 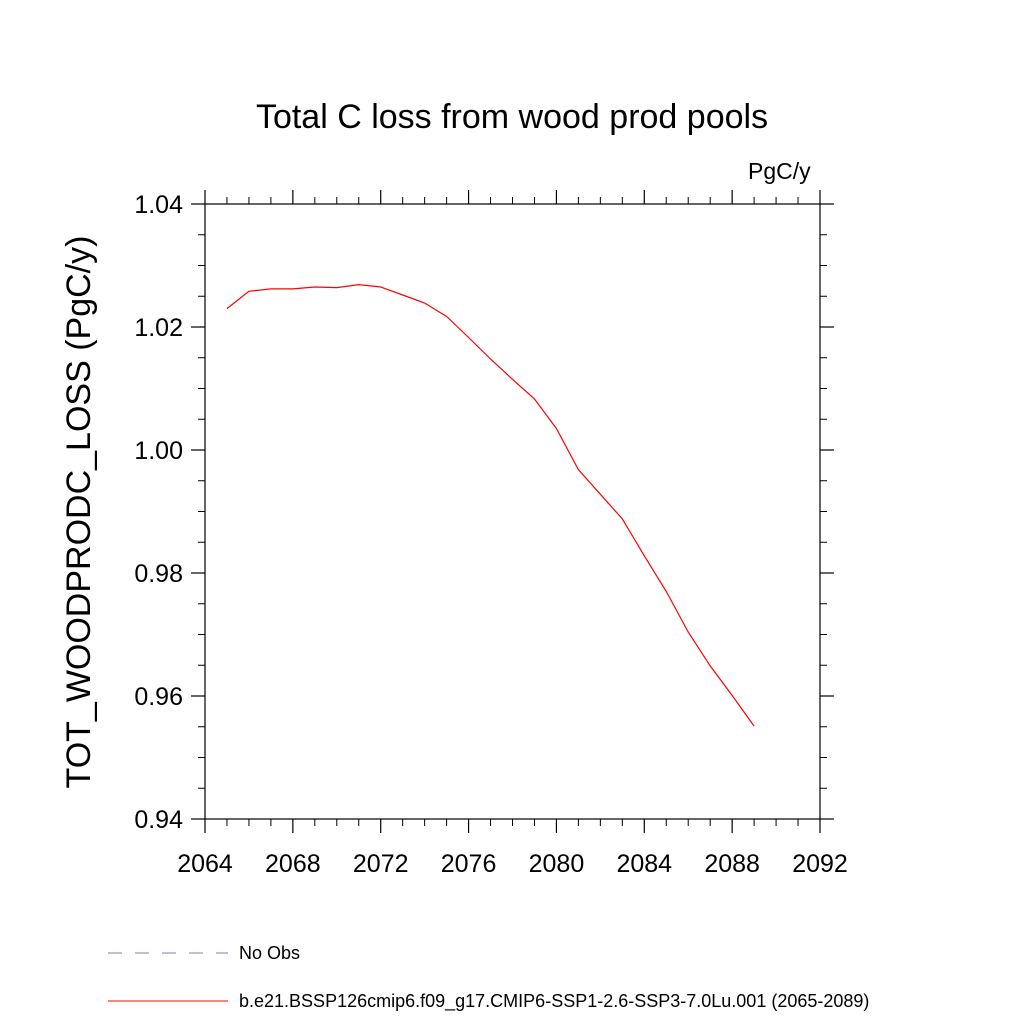 I want to click on x-tick-label: 2076, so click(x=469, y=864).